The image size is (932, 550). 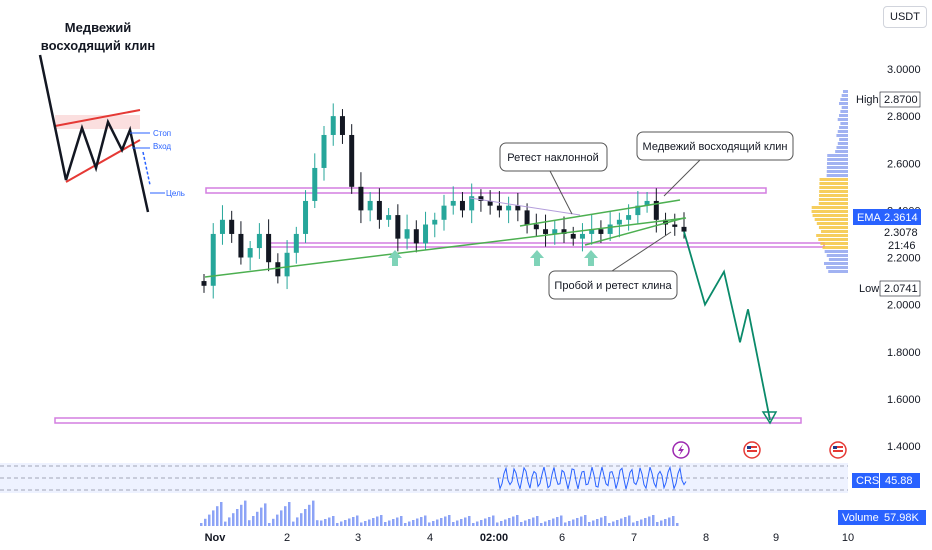 What do you see at coordinates (681, 450) in the screenshot?
I see `lightning-icon` at bounding box center [681, 450].